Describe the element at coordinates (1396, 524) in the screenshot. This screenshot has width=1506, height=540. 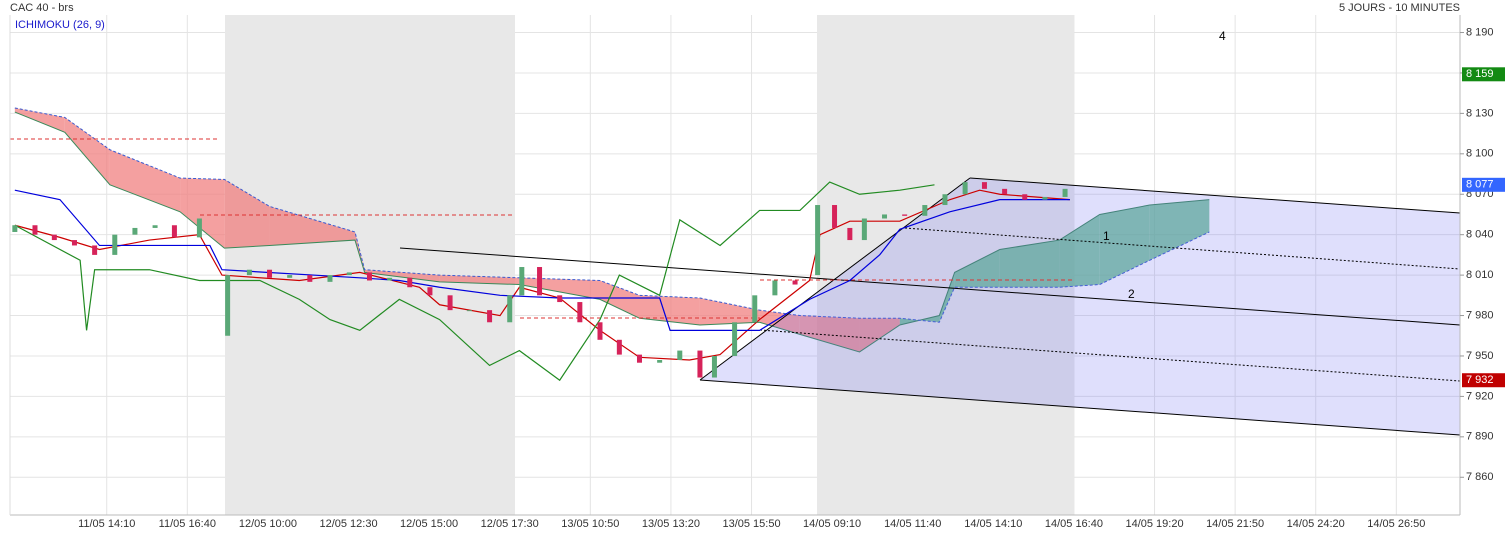
I see `x-tick-label: 14/05 26:50` at that location.